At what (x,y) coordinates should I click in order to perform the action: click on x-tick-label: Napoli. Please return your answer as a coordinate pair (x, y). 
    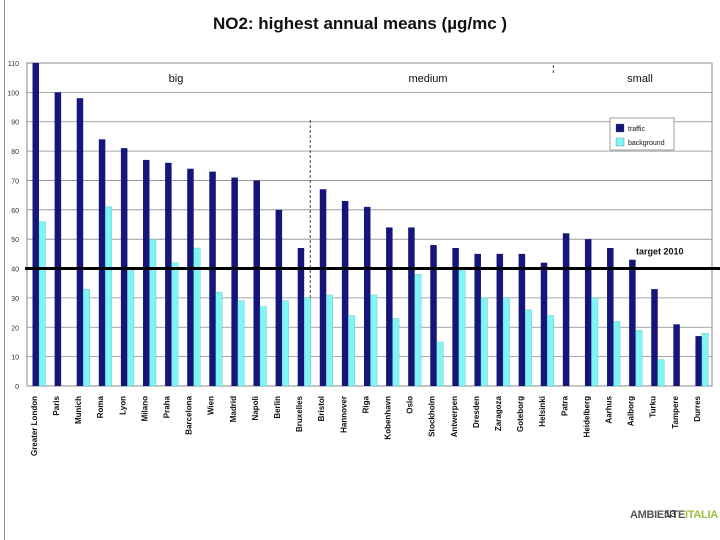
    Looking at the image, I should click on (255, 408).